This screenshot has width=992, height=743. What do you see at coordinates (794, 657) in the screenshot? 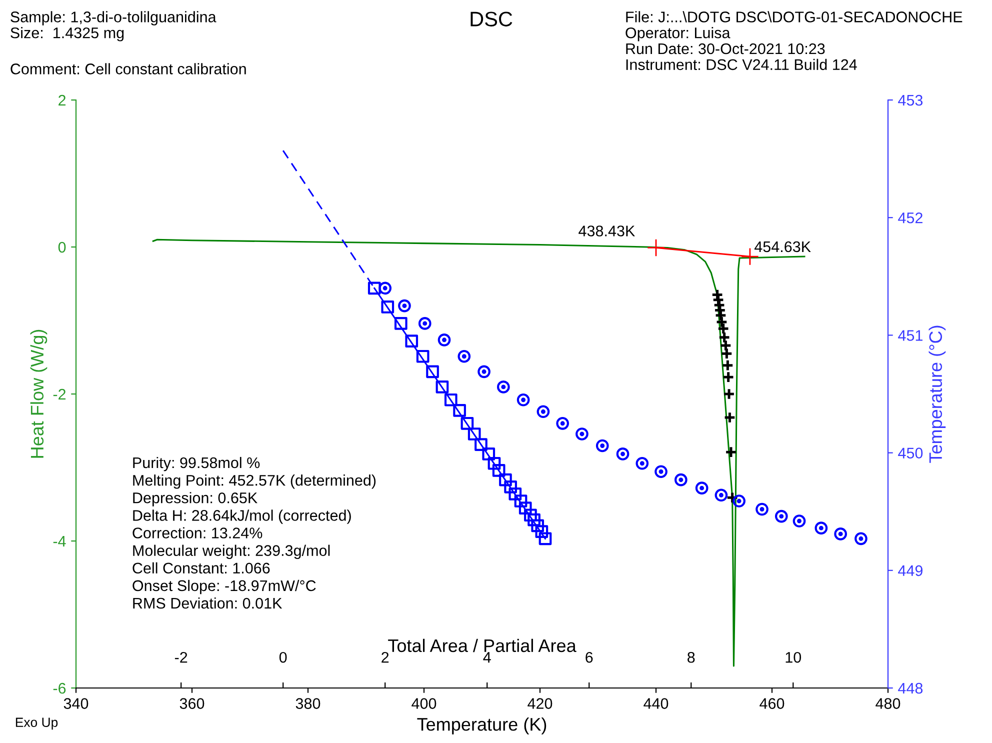
I see `x-tick-label: 10` at bounding box center [794, 657].